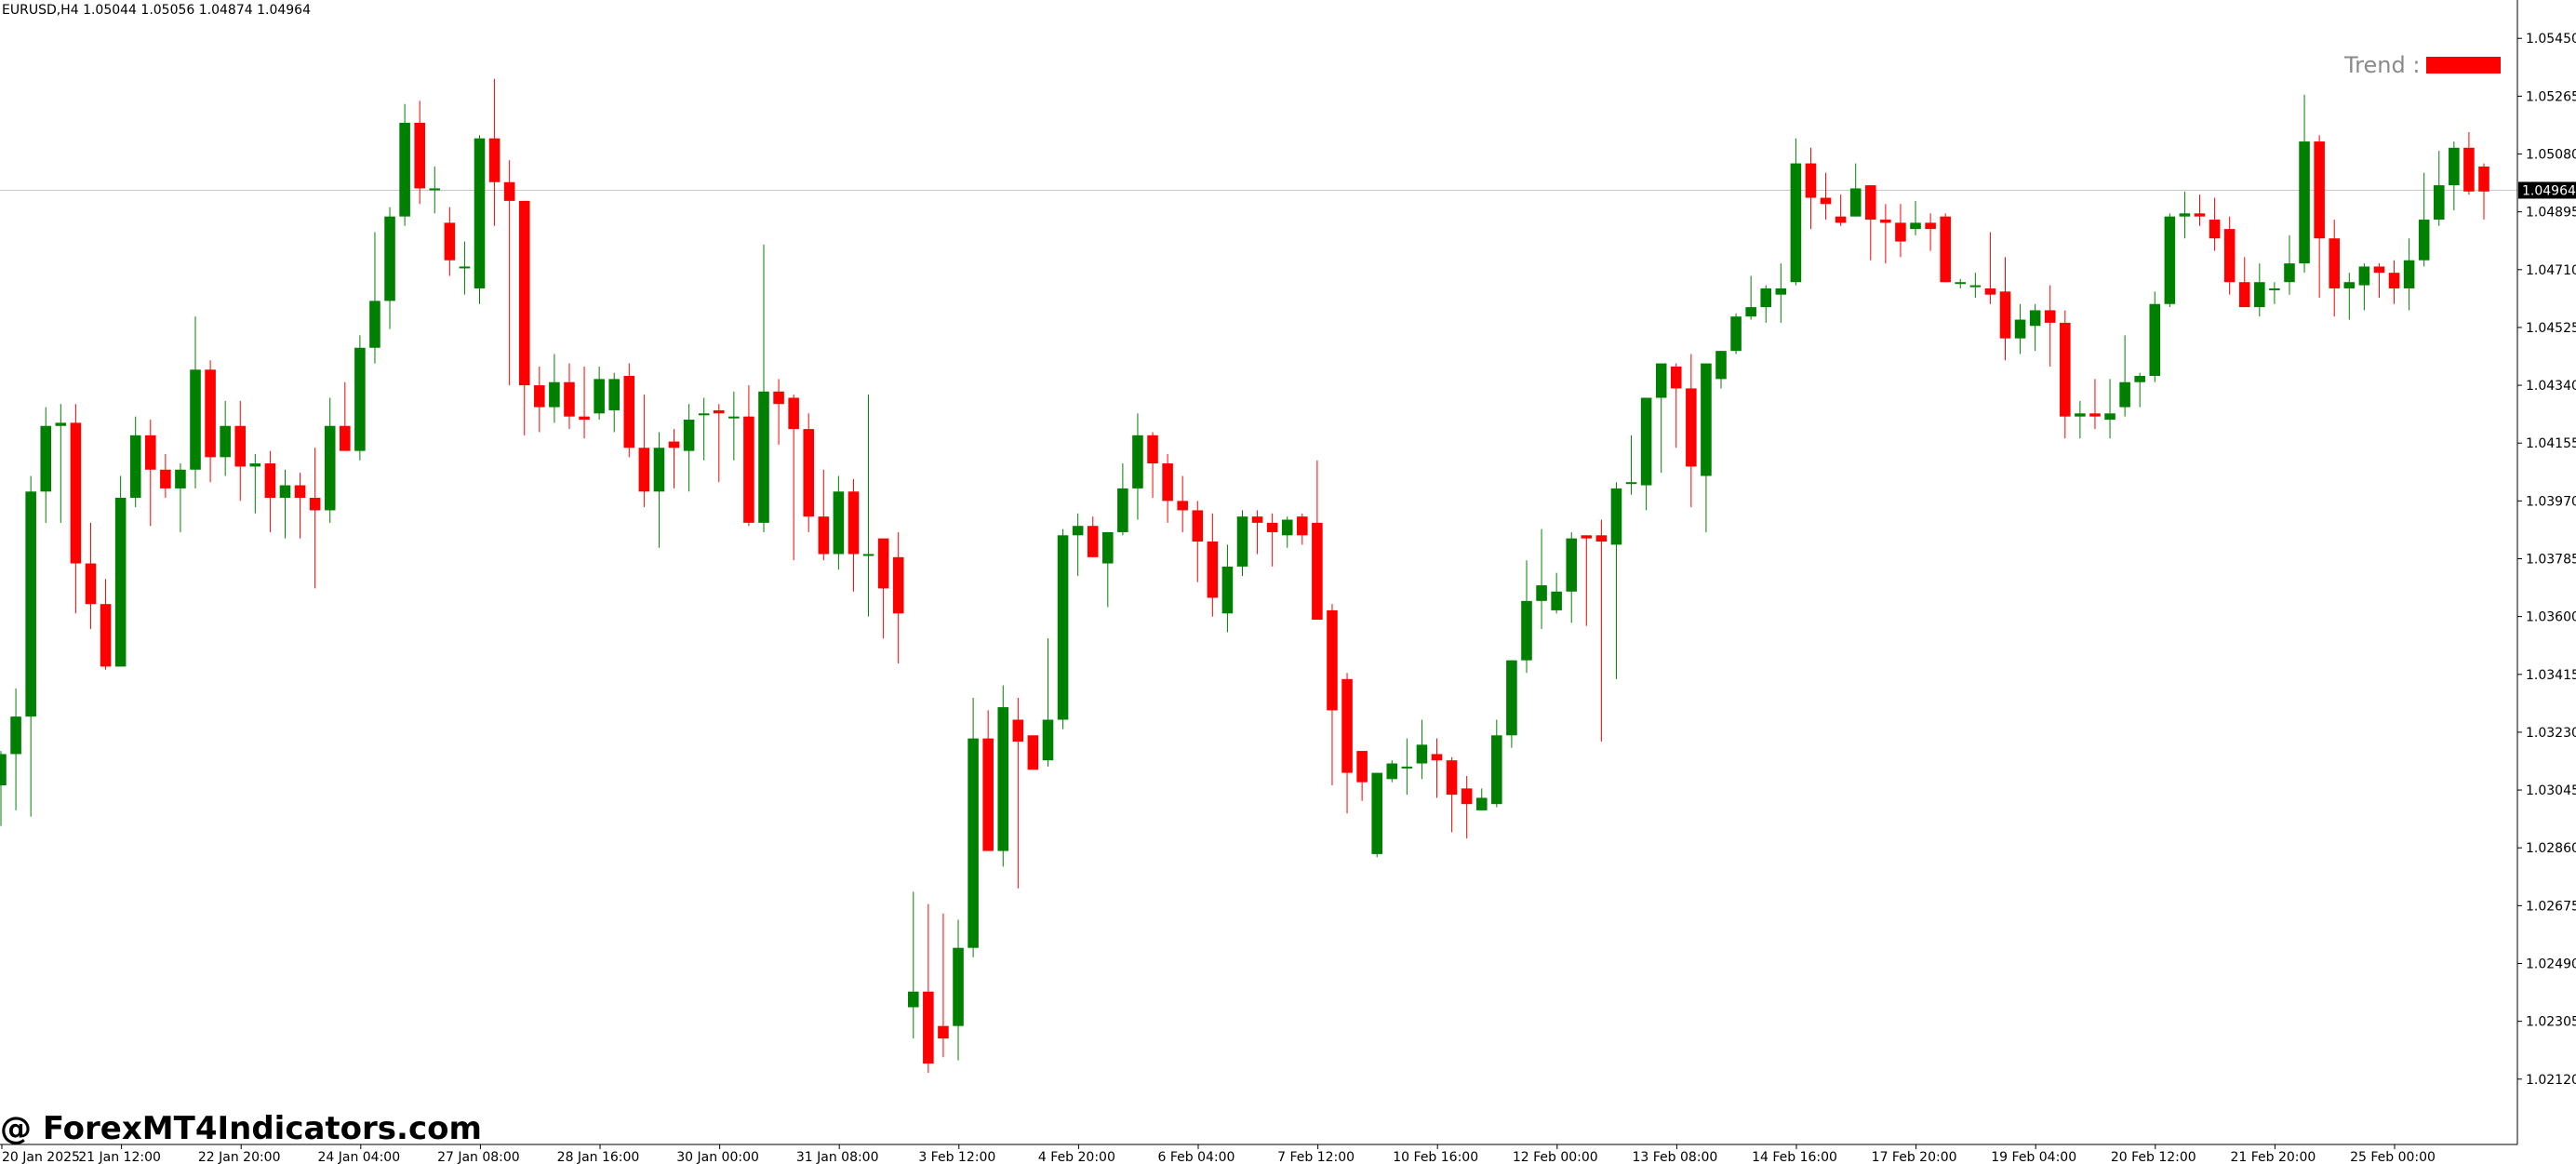 Image resolution: width=2576 pixels, height=1164 pixels. What do you see at coordinates (2551, 790) in the screenshot?
I see `price-tick-label: 1.03045` at bounding box center [2551, 790].